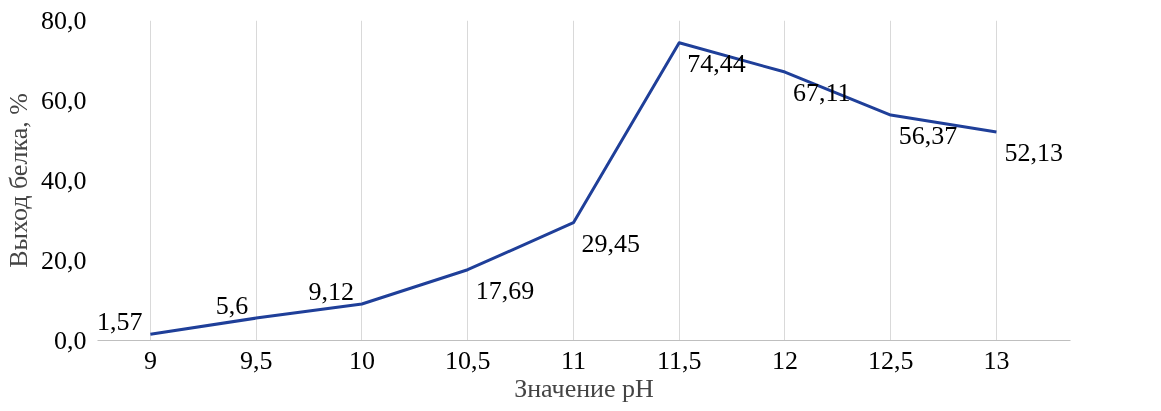 This screenshot has height=411, width=1161. What do you see at coordinates (150, 360) in the screenshot?
I see `x-tick-label: 9` at bounding box center [150, 360].